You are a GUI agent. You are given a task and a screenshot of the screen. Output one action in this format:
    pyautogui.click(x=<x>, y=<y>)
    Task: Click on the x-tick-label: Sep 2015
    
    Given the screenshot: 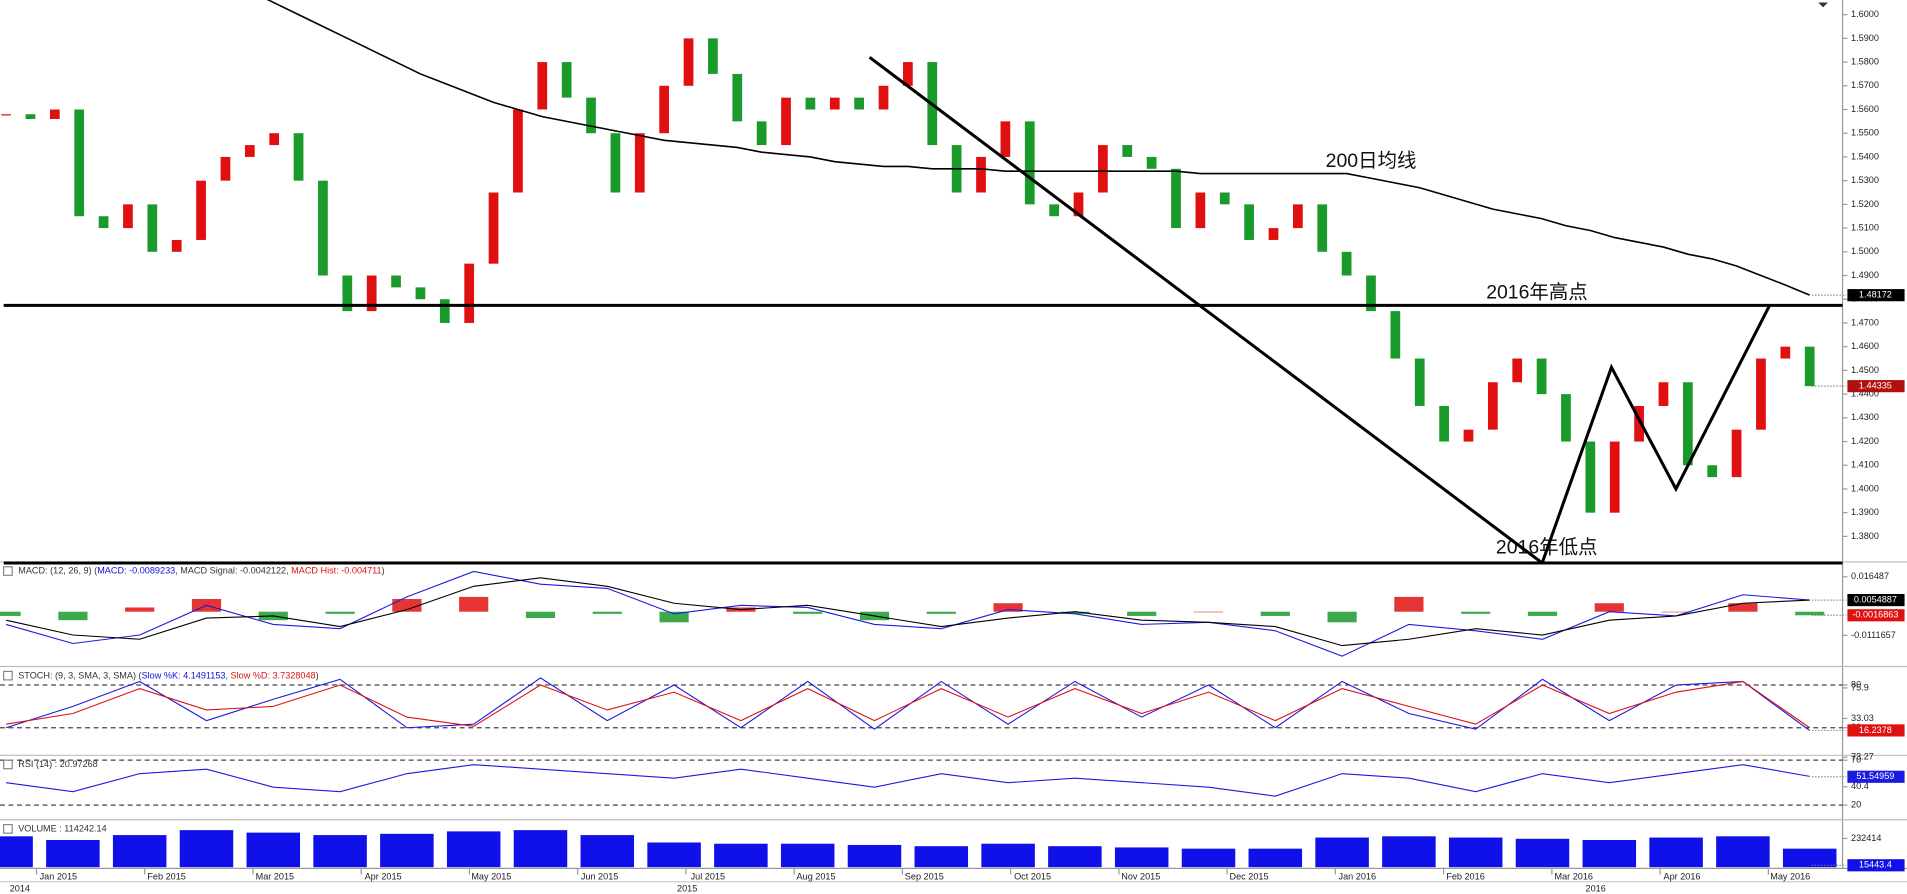 What is the action you would take?
    pyautogui.click(x=924, y=876)
    